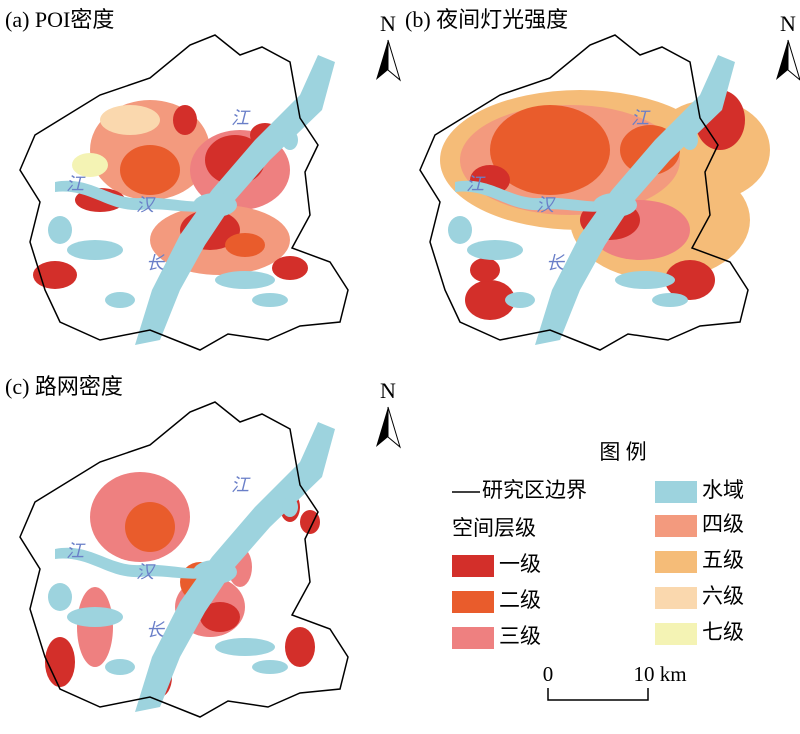 This screenshot has width=800, height=734. Describe the element at coordinates (486, 19) in the screenshot. I see `panel-title: (b) 夜间灯光强度` at that location.